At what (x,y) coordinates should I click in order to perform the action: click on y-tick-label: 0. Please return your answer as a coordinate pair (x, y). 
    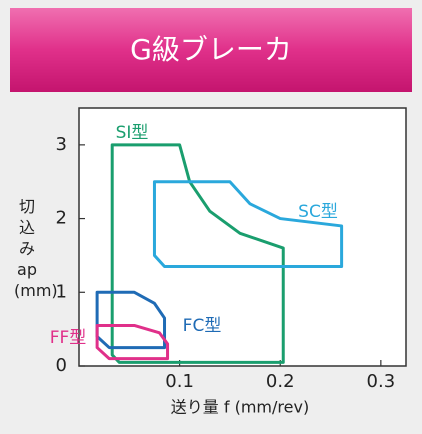
    Looking at the image, I should click on (61, 365).